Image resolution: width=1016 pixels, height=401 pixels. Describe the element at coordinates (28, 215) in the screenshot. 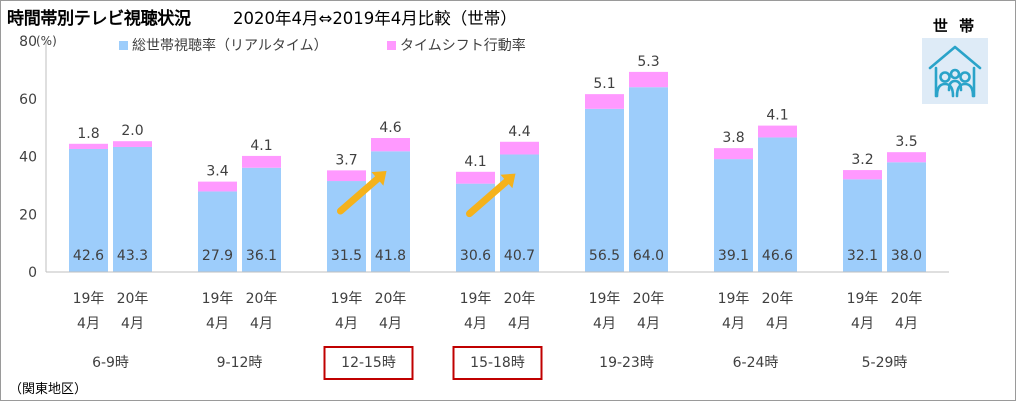

I see `y-tick-label: 20` at that location.